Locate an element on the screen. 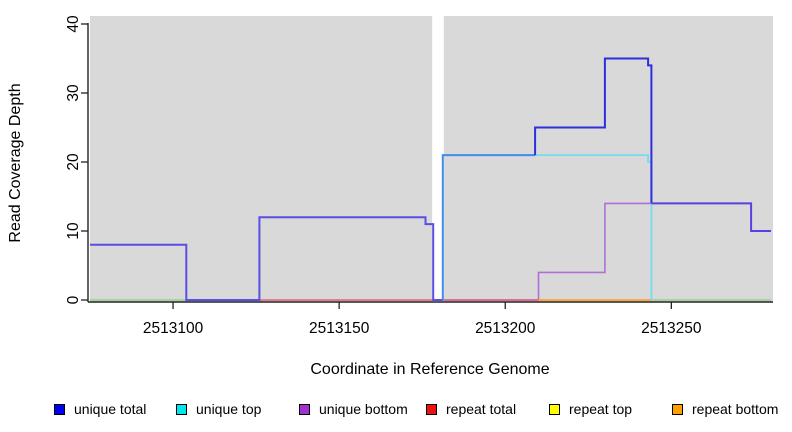  legend-item-unique-bottom: unique bottom is located at coordinates (353, 409).